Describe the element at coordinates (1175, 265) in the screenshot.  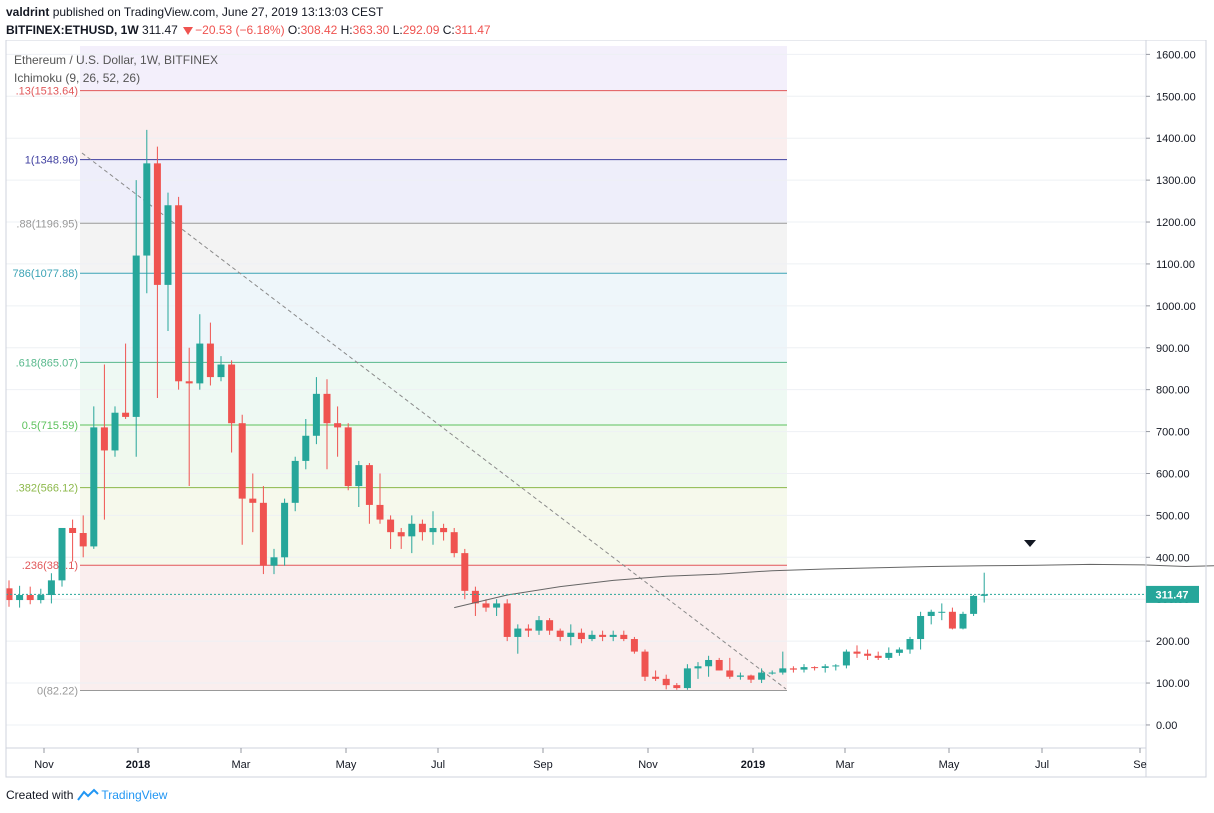
I see `price-tick-label: 1100.00` at that location.